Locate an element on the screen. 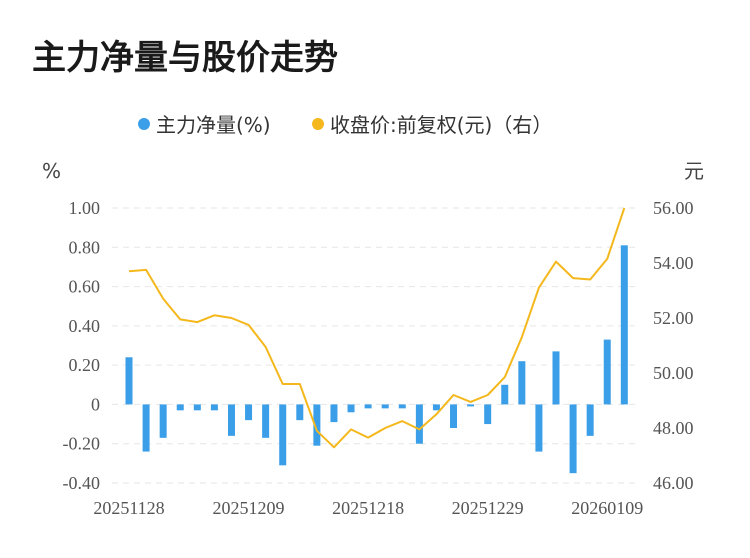 This screenshot has width=750, height=558. page-title: 主力净量与股价走势 is located at coordinates (185, 58).